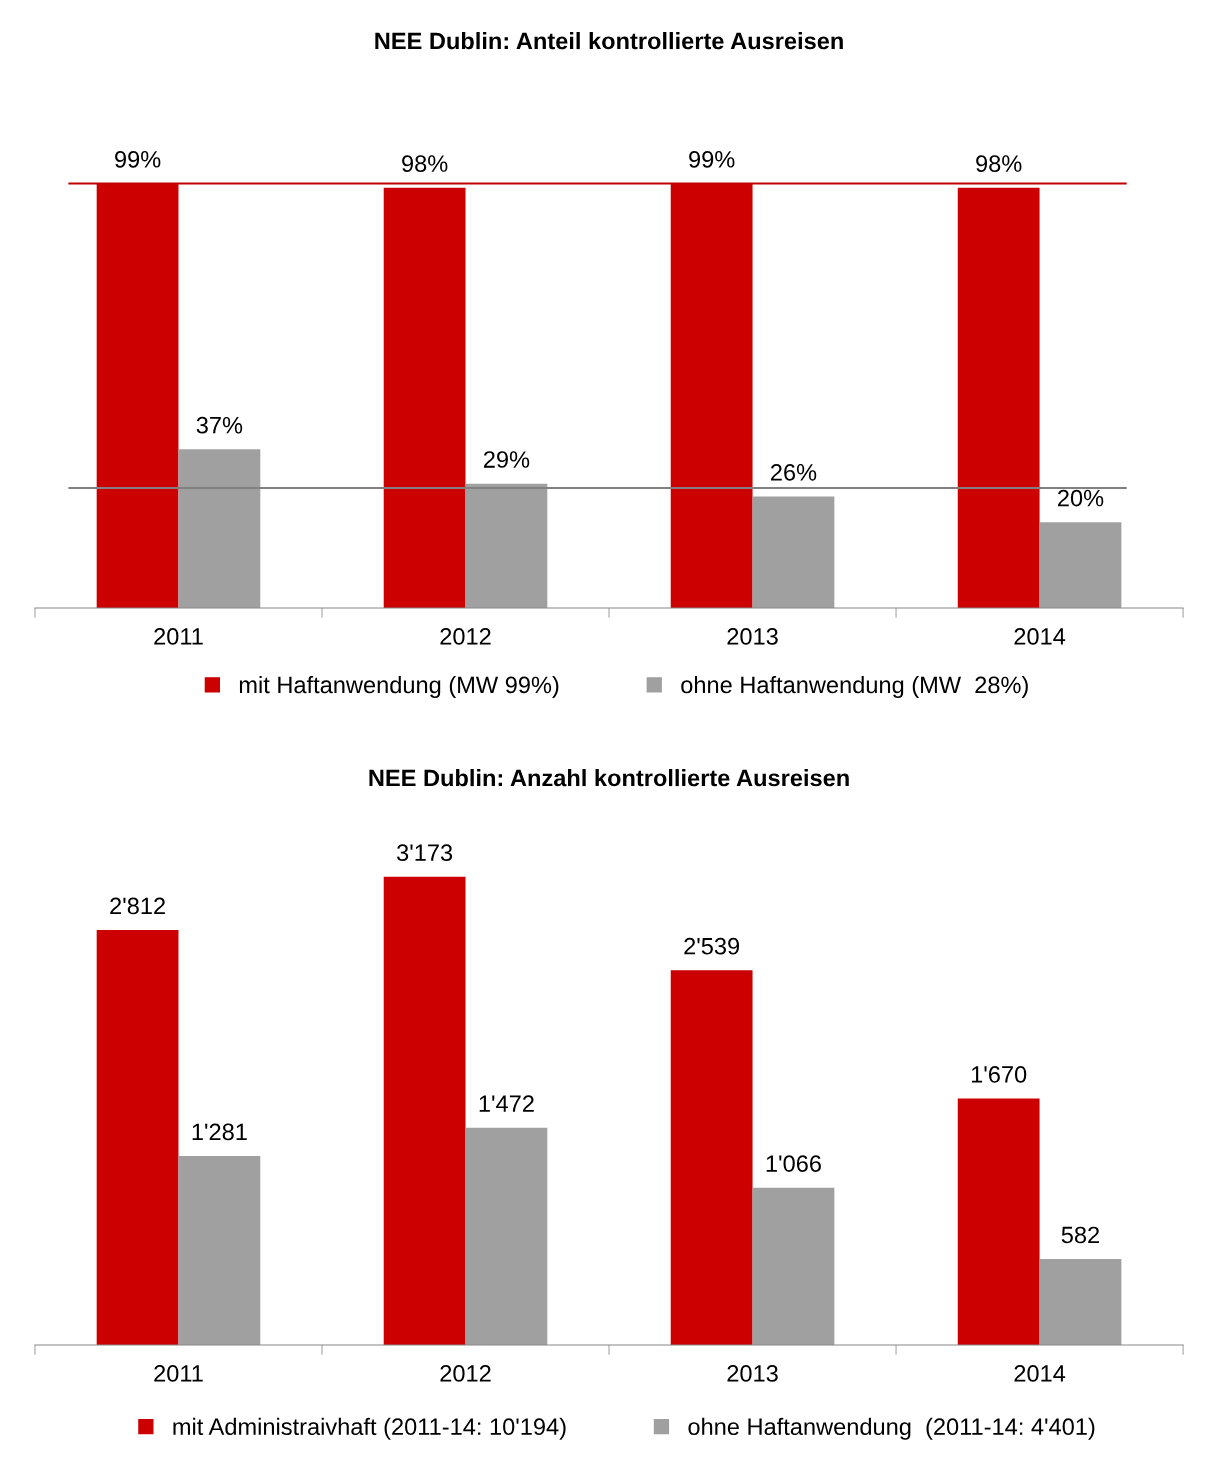 The height and width of the screenshot is (1461, 1206). Describe the element at coordinates (712, 946) in the screenshot. I see `data-label: 2'539` at that location.